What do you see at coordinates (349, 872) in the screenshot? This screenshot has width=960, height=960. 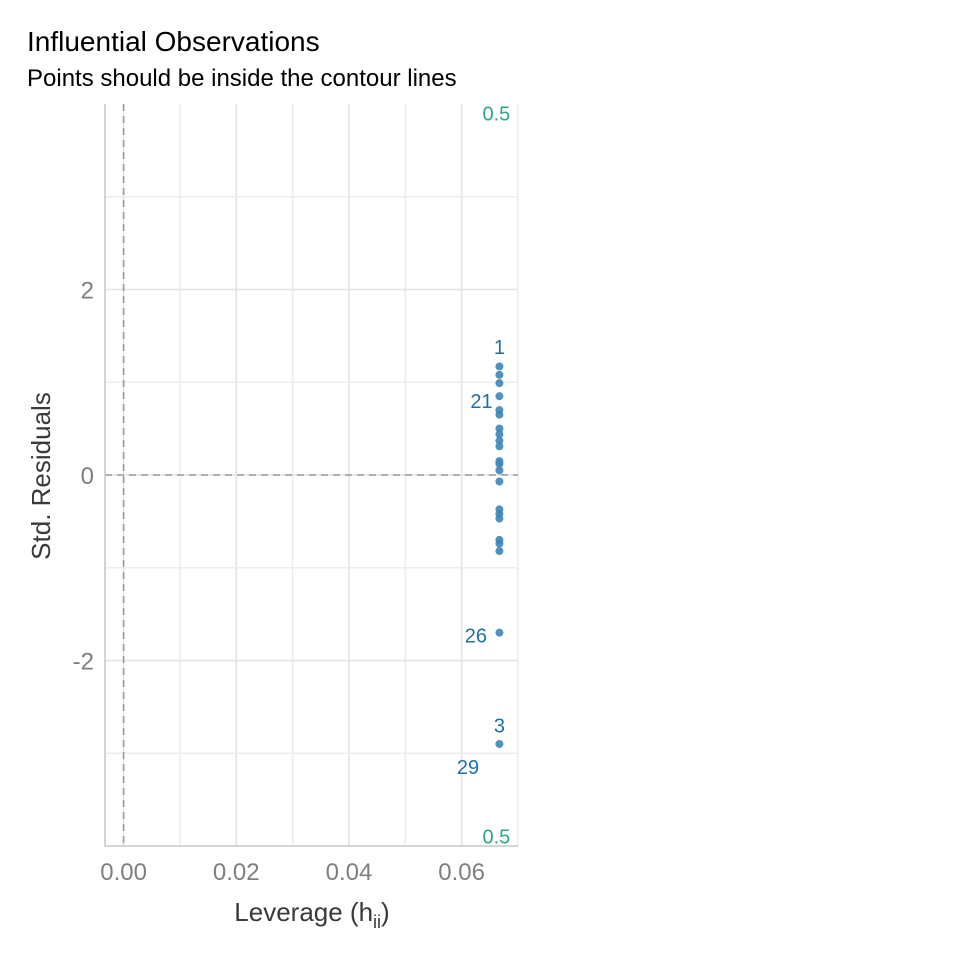 I see `x-tick-label: 0.04` at bounding box center [349, 872].